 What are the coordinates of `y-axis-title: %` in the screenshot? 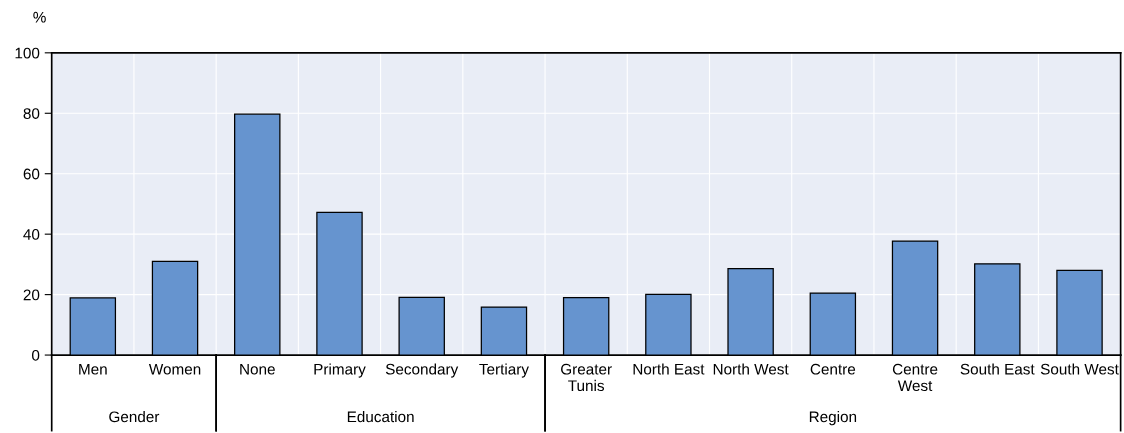 It's located at (39, 17).